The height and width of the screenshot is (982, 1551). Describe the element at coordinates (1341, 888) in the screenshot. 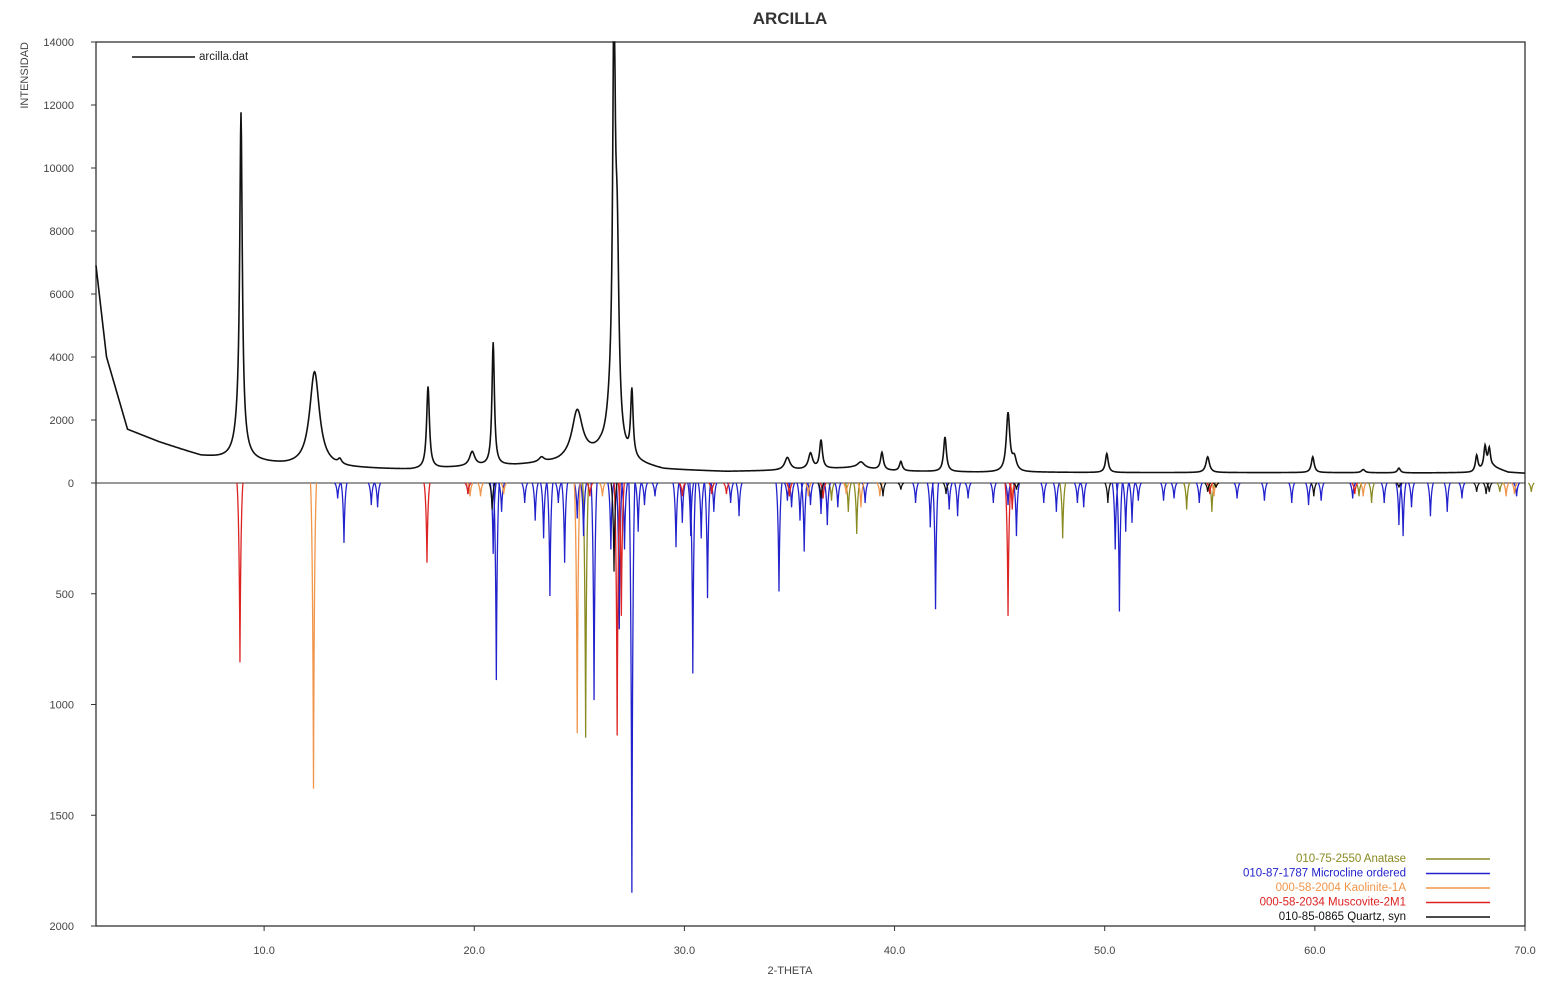

I see `legend-label-reference: 000-58-2004 Kaolinite-1A` at that location.